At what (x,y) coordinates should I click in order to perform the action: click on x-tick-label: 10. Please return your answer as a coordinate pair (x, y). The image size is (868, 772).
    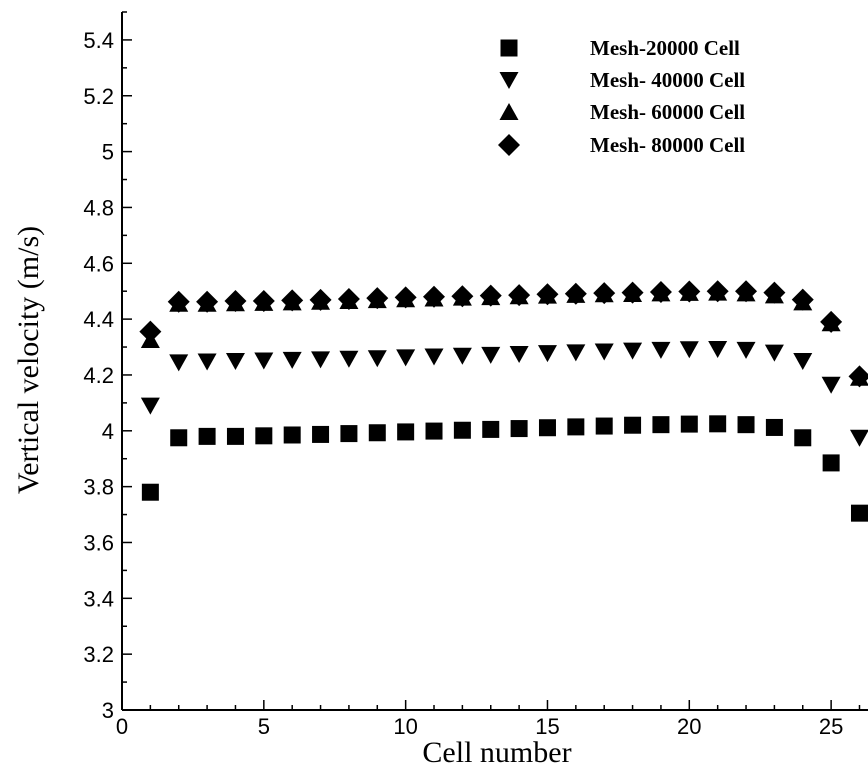
    Looking at the image, I should click on (405, 726).